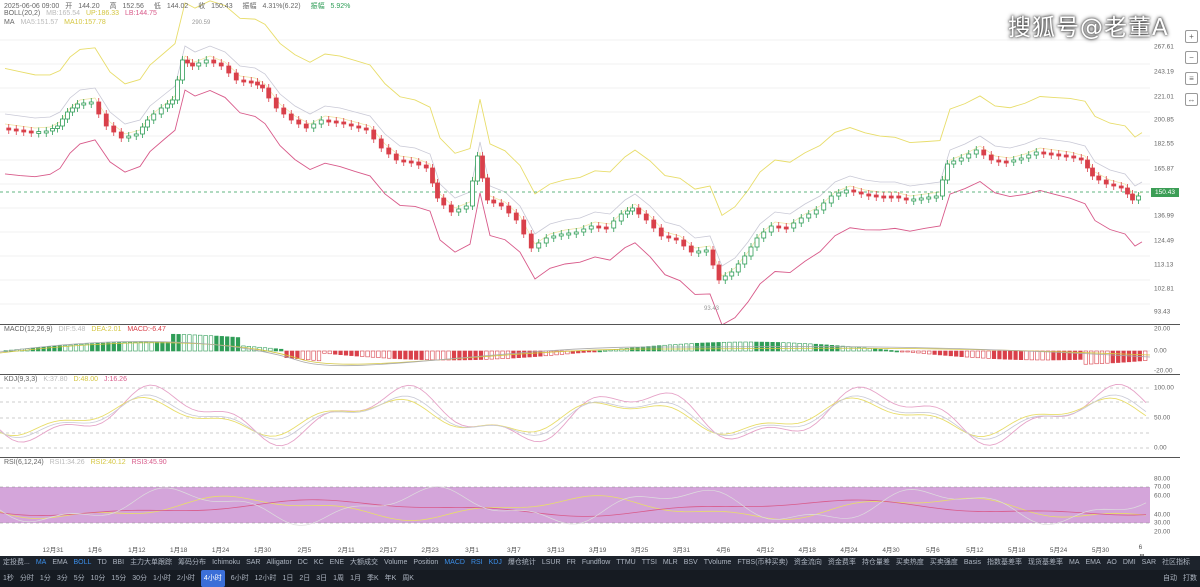  I want to click on interval-item: 30分, so click(140, 578).